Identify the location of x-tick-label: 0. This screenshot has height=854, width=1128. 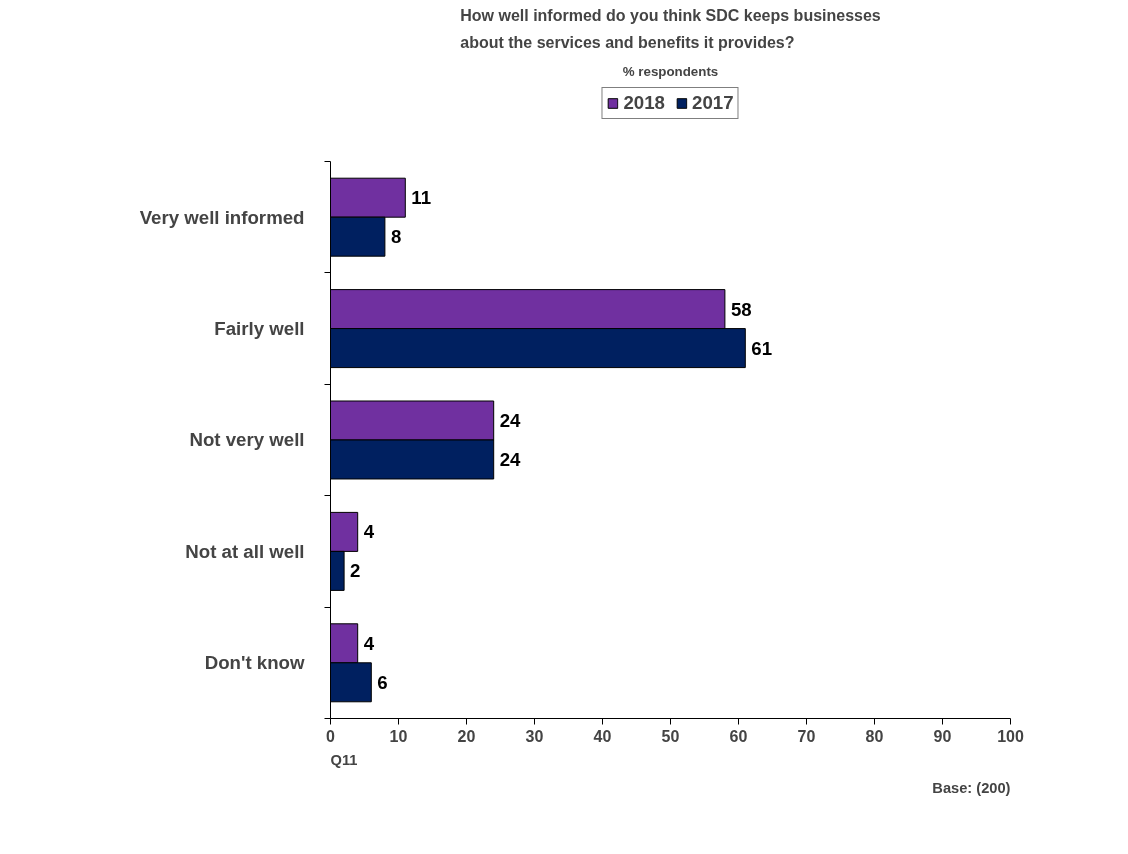
(331, 736).